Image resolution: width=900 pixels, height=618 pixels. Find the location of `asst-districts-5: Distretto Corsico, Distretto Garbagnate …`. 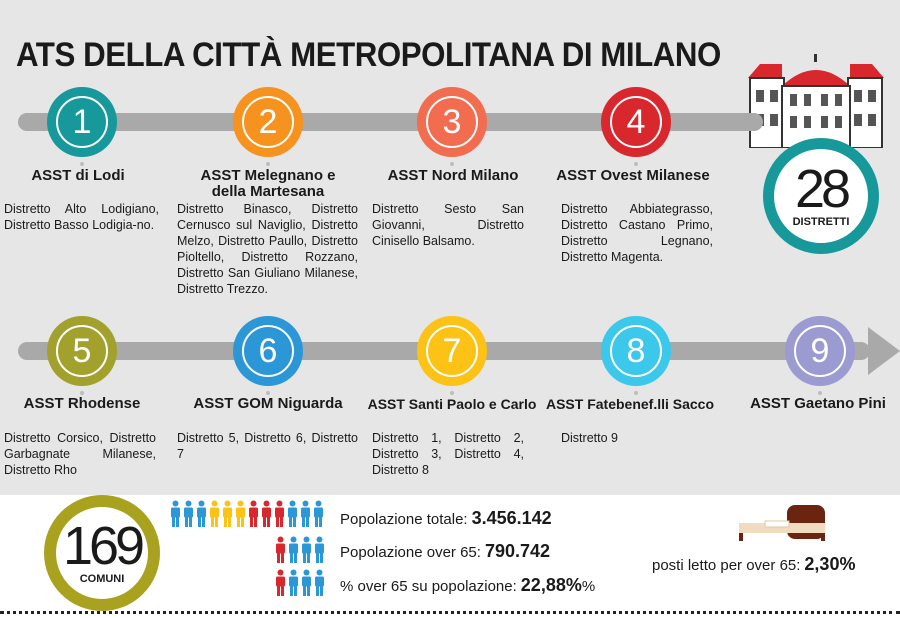

asst-districts-5: Distretto Corsico, Distretto Garbagnate … is located at coordinates (80, 454).